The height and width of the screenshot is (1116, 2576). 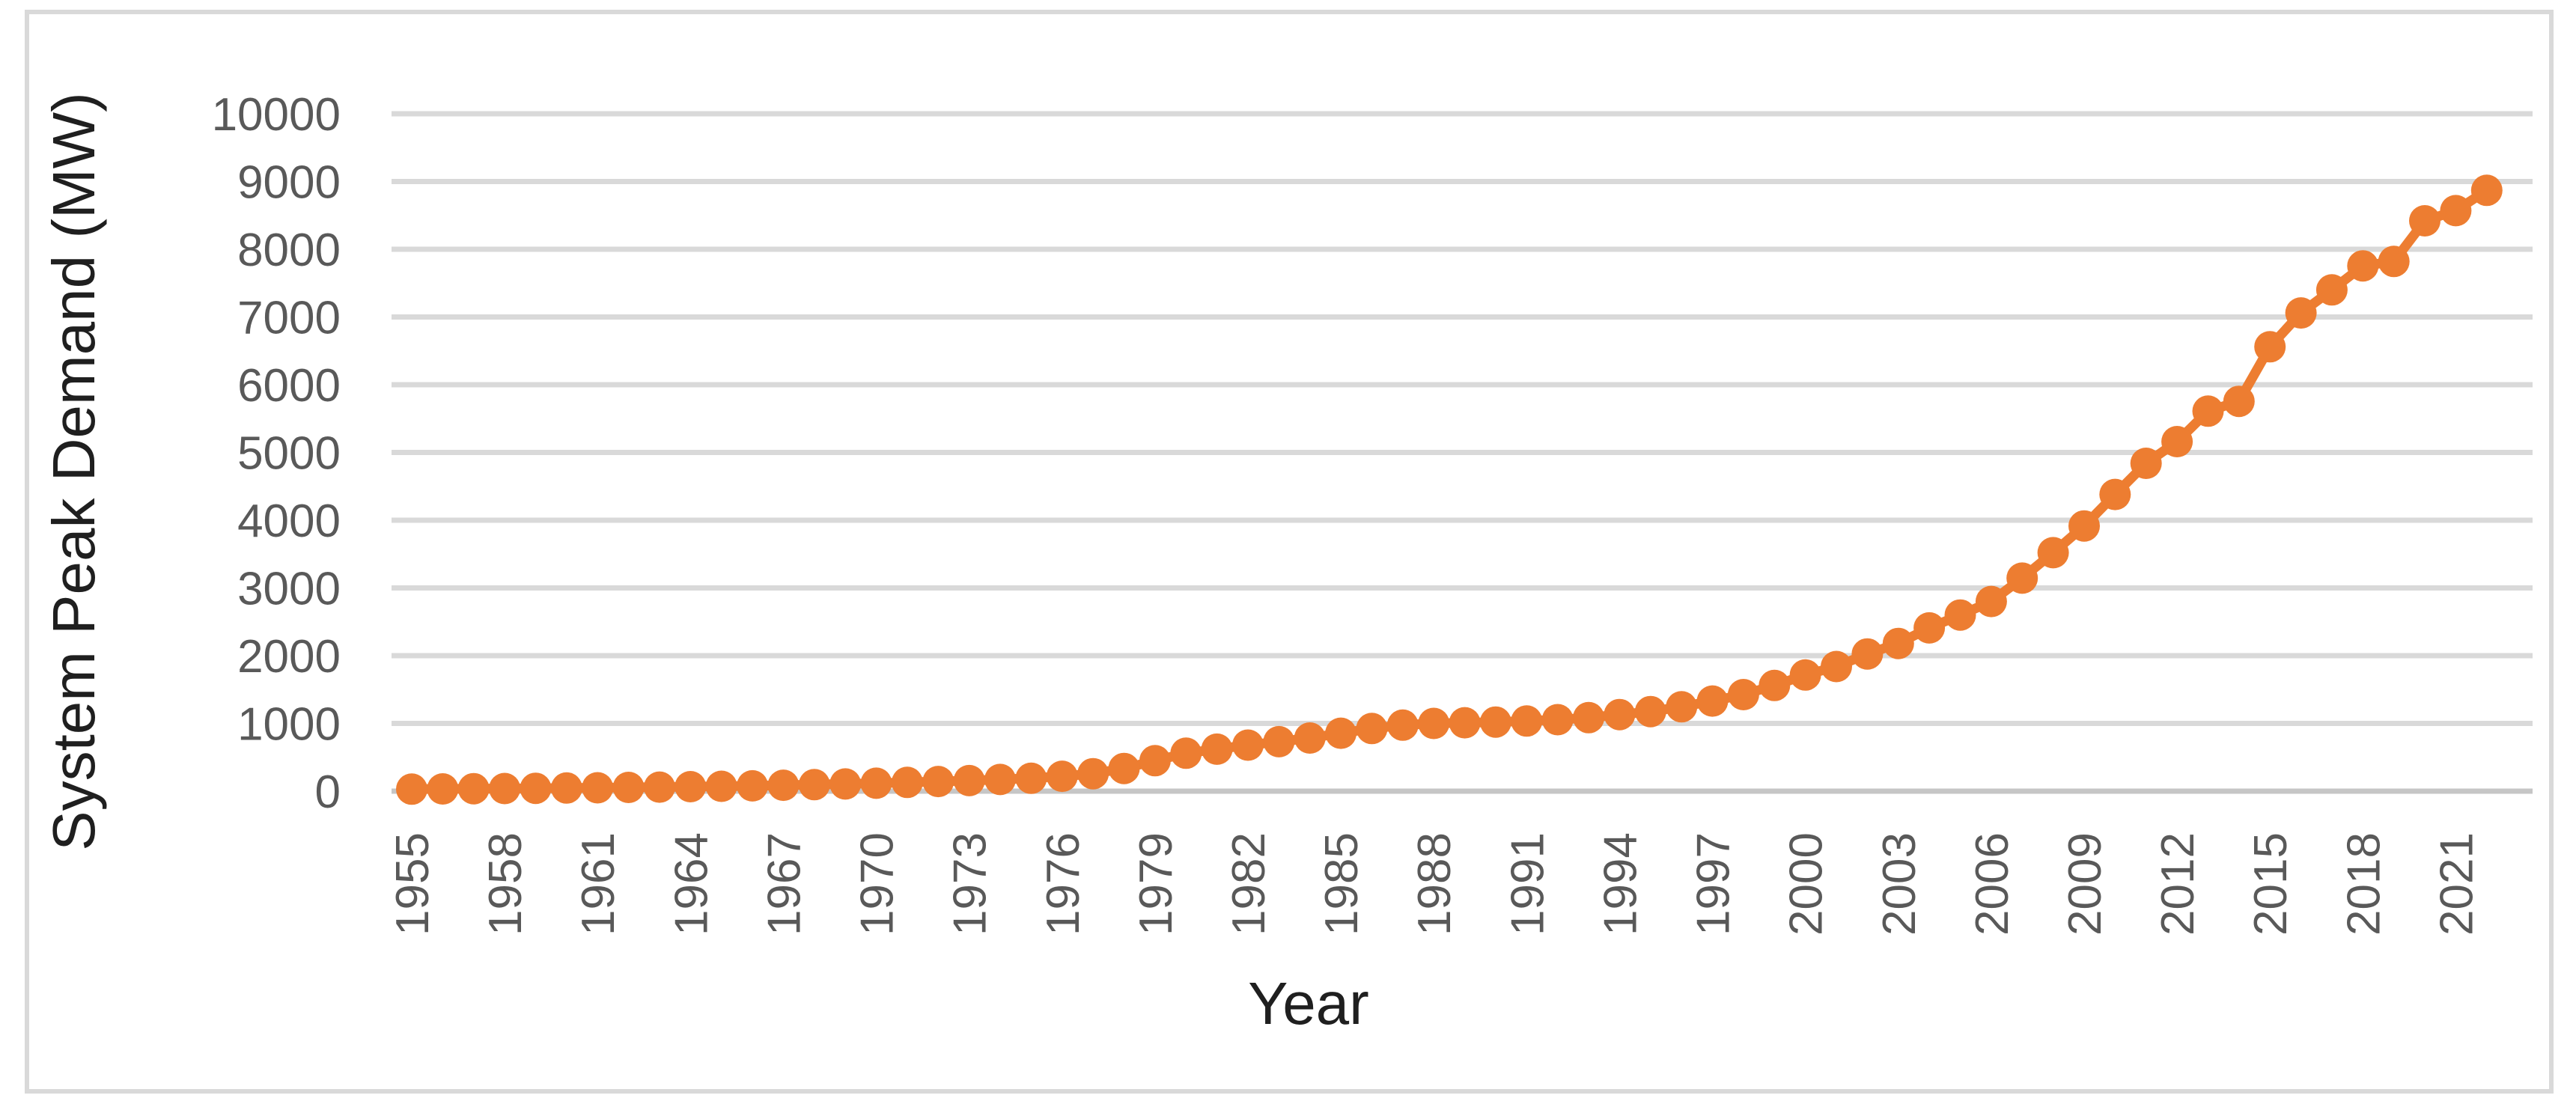 I want to click on x-axis-title: Year, so click(x=1308, y=1003).